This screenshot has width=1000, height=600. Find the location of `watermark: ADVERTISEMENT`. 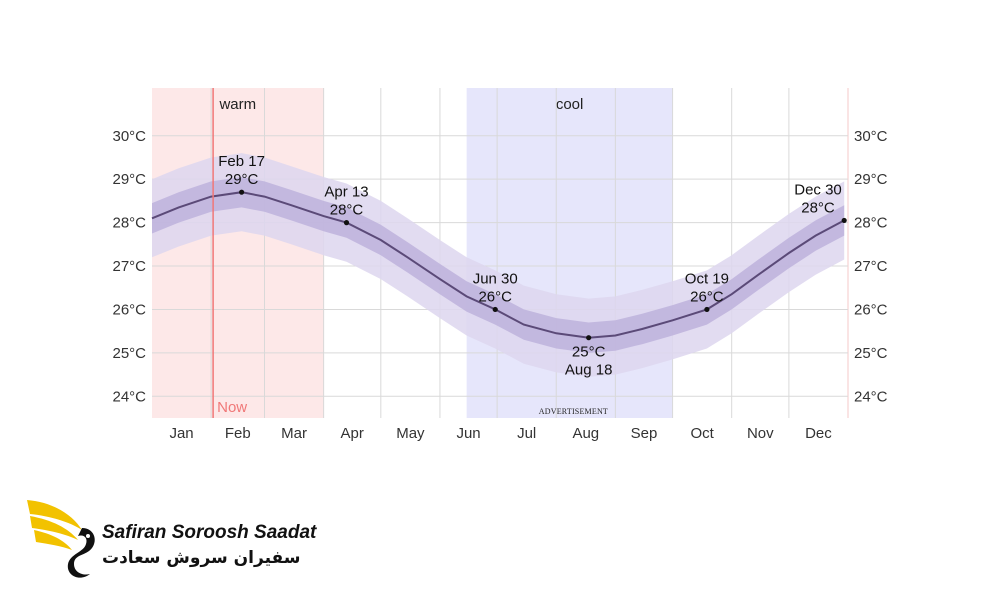

watermark: ADVERTISEMENT is located at coordinates (573, 411).